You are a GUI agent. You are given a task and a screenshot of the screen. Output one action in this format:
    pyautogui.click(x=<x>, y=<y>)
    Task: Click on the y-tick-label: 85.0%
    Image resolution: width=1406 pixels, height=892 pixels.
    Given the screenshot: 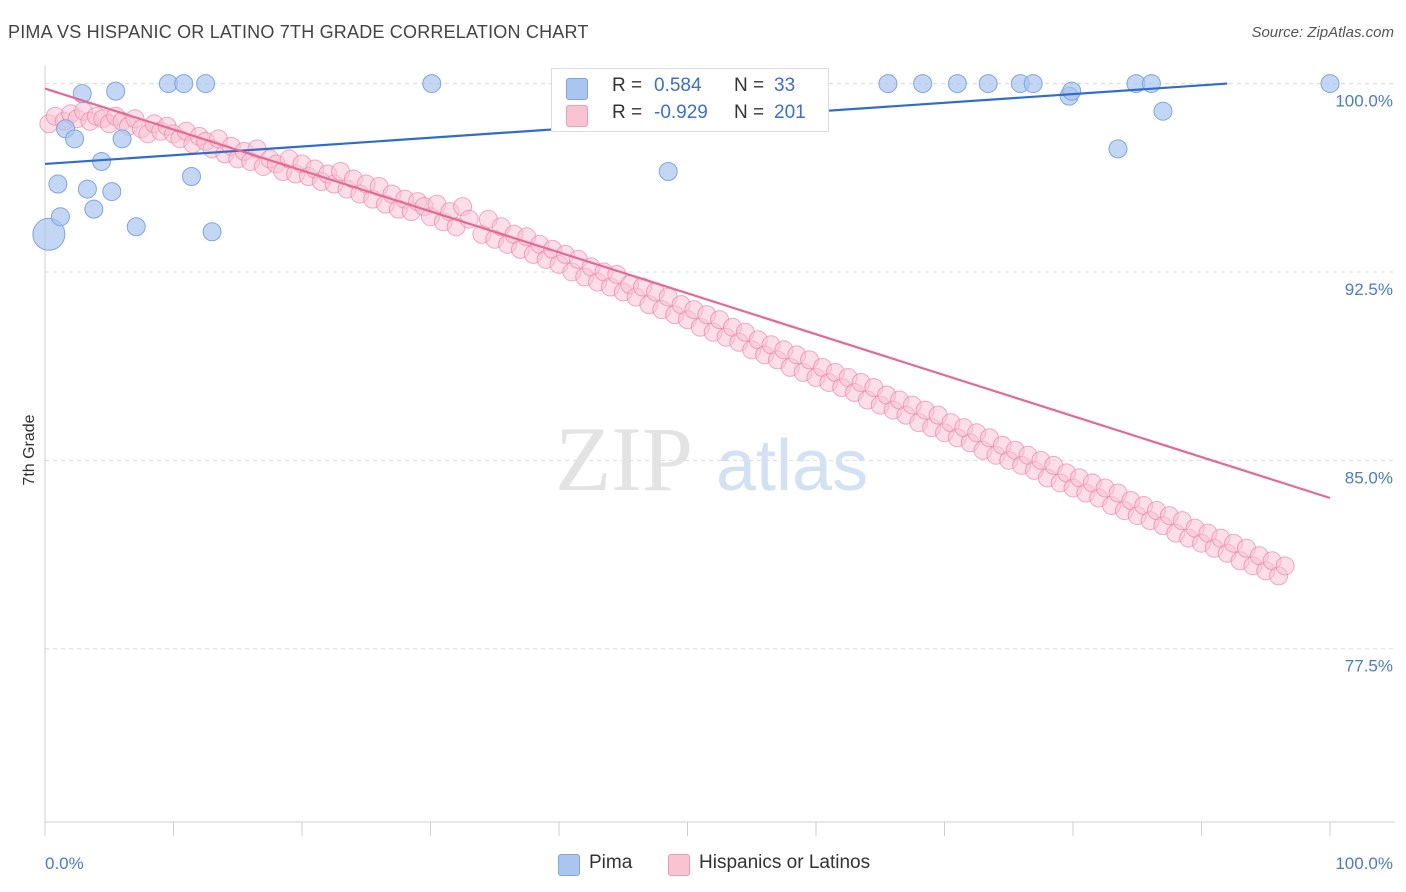 What is the action you would take?
    pyautogui.click(x=1369, y=477)
    